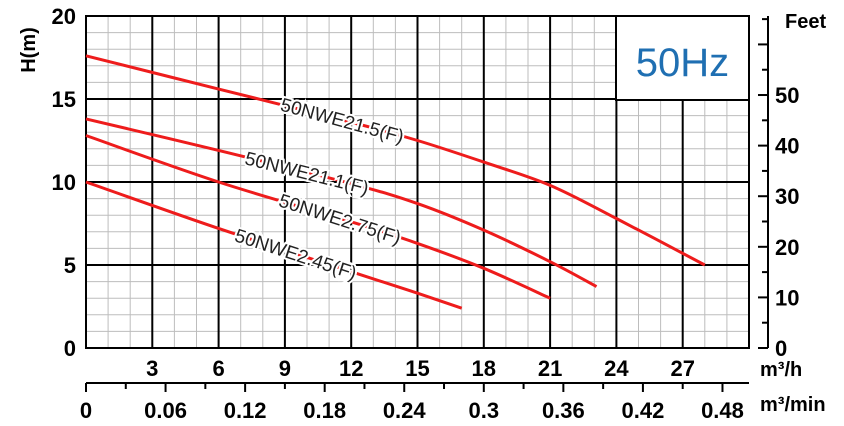  Describe the element at coordinates (295, 254) in the screenshot. I see `series-label: 50NWE2.45(F)` at that location.